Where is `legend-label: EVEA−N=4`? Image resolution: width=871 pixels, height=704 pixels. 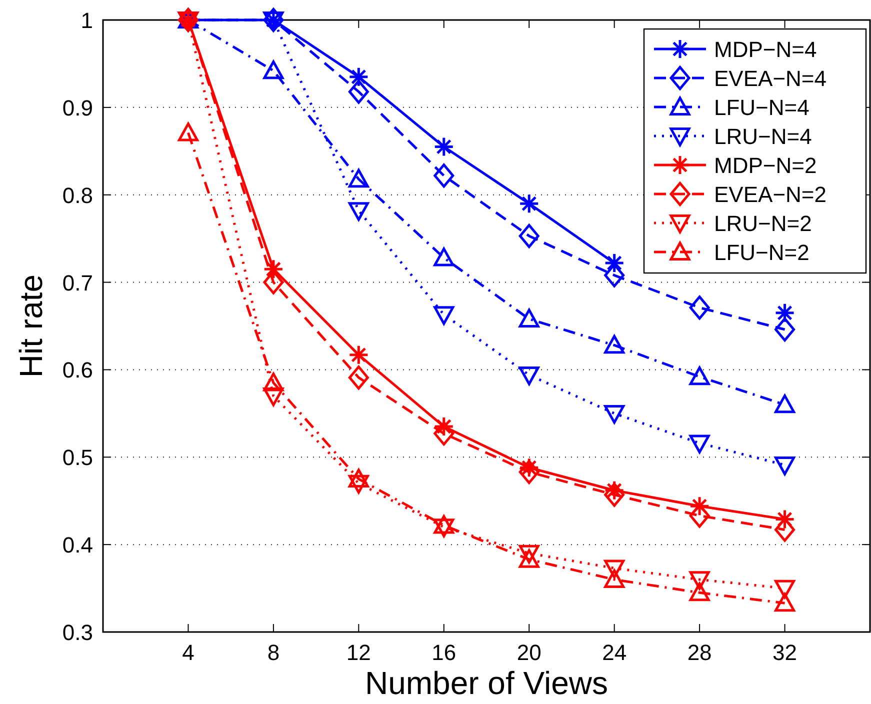 legend-label: EVEA−N=4 is located at coordinates (770, 78).